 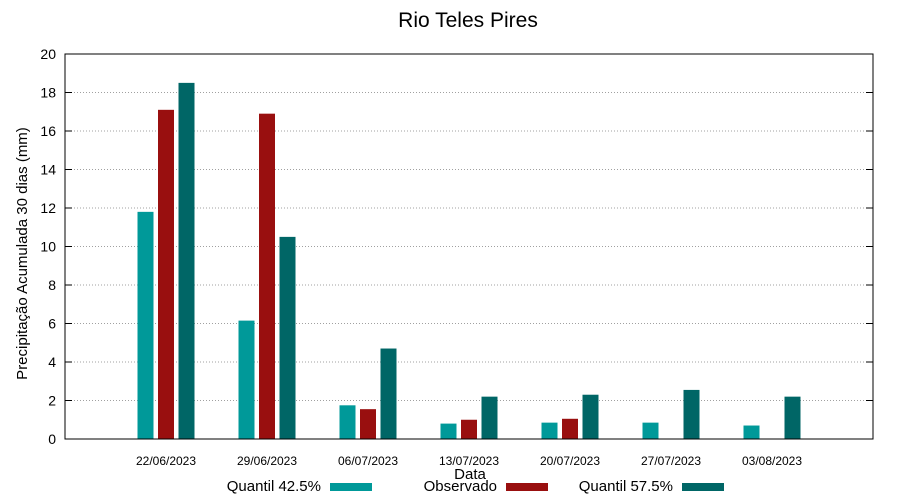 I want to click on y-tick-label: 4, so click(x=52, y=362).